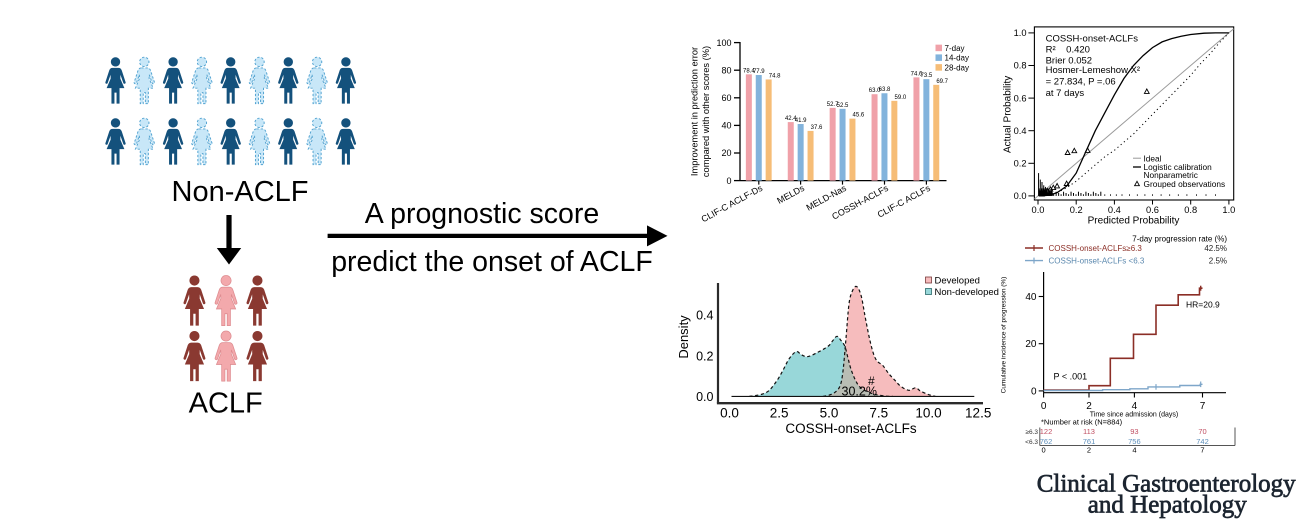  Describe the element at coordinates (957, 280) in the screenshot. I see `svg-text: Developed` at that location.